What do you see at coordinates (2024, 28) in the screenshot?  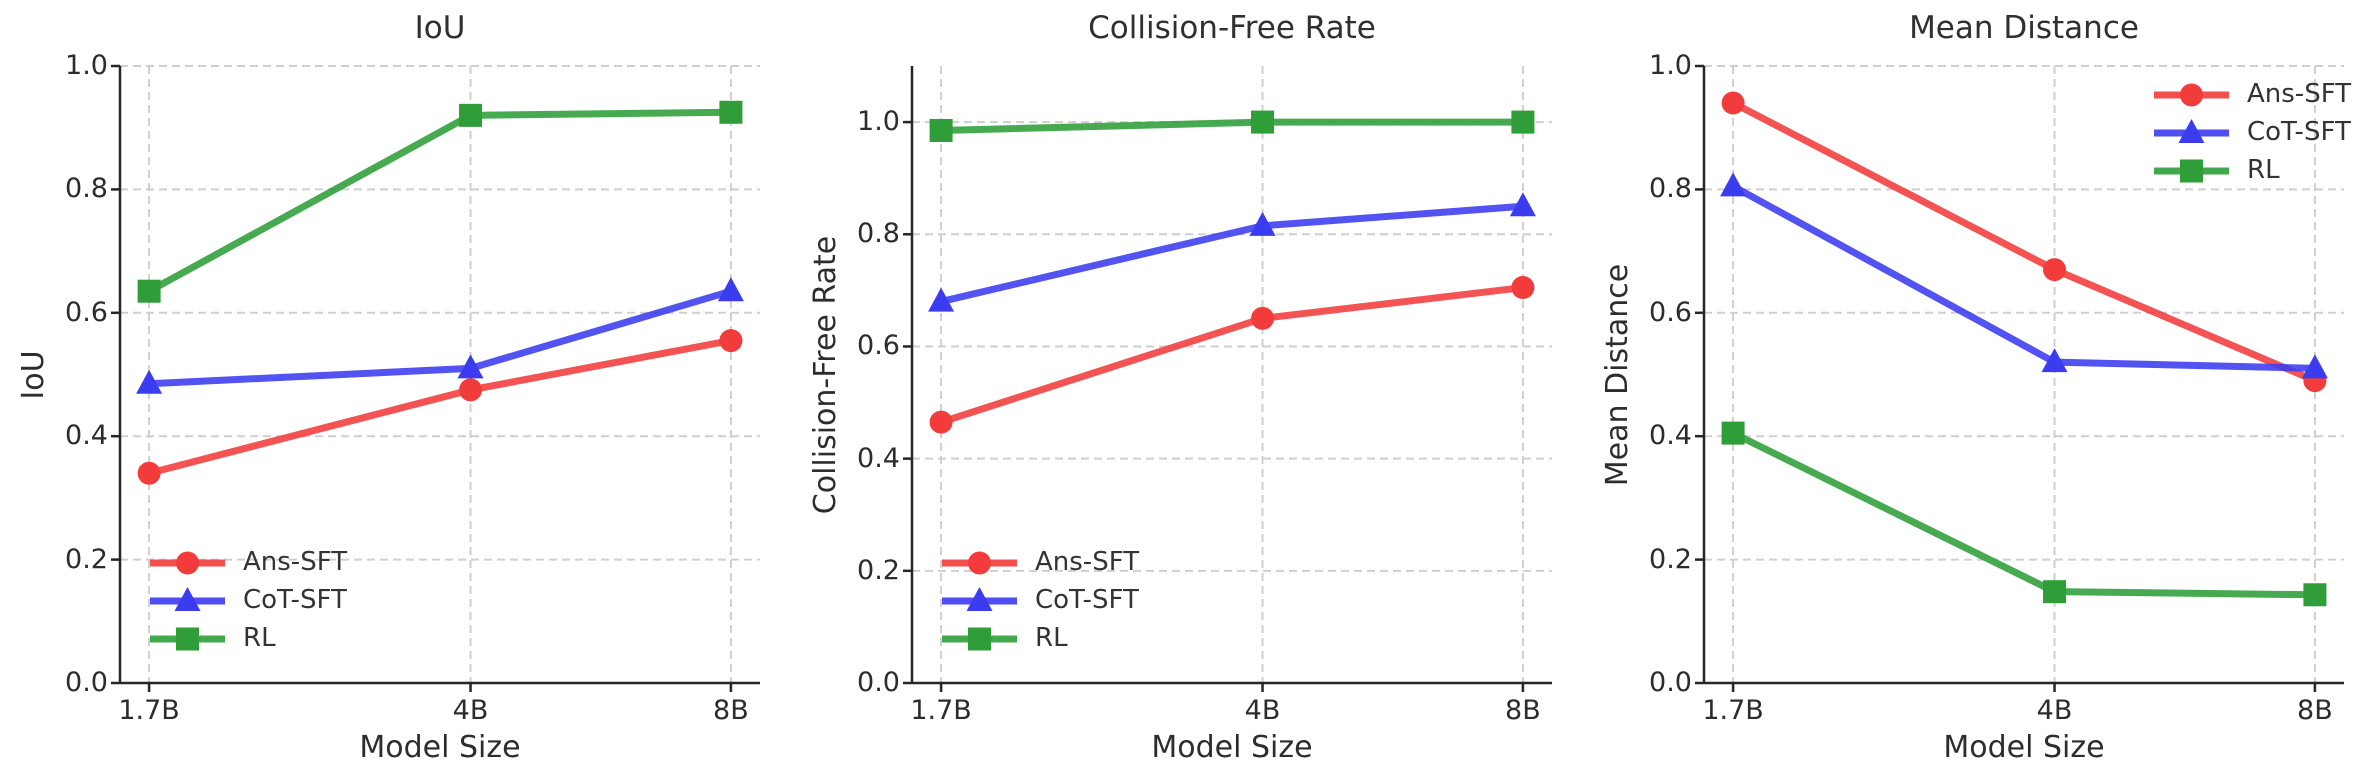 I see `chart-title: Mean Distance` at bounding box center [2024, 28].